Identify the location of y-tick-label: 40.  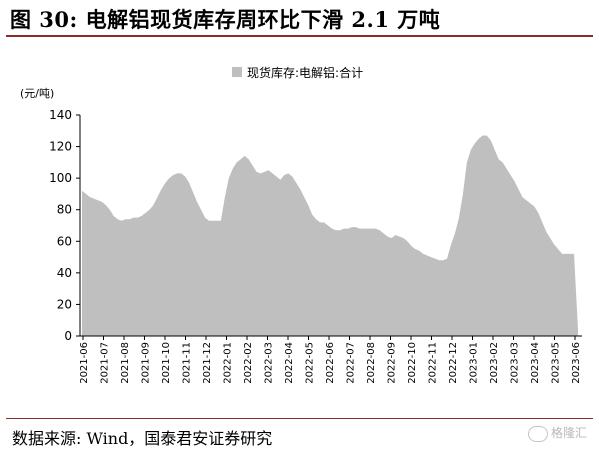
(64, 273).